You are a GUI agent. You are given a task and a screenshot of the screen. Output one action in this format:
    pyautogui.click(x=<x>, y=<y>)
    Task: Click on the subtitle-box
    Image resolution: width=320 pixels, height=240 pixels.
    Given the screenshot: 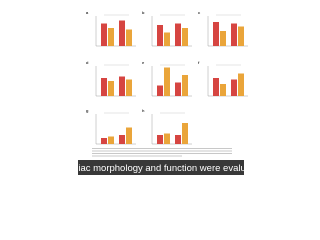 What is the action you would take?
    pyautogui.click(x=161, y=167)
    